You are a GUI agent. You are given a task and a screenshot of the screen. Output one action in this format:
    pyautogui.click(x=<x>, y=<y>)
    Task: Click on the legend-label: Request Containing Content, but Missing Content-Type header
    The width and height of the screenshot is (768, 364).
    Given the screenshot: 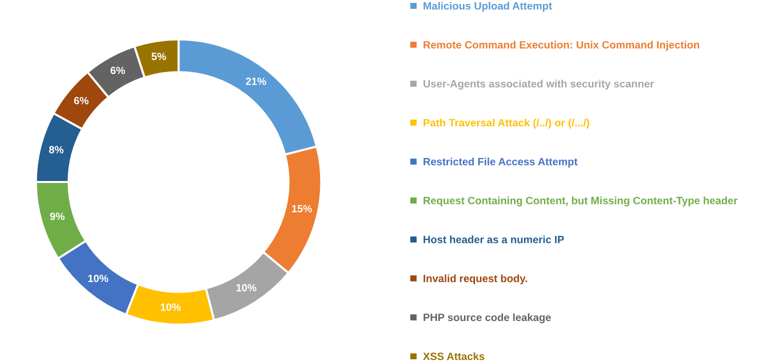 What is the action you would take?
    pyautogui.click(x=581, y=201)
    